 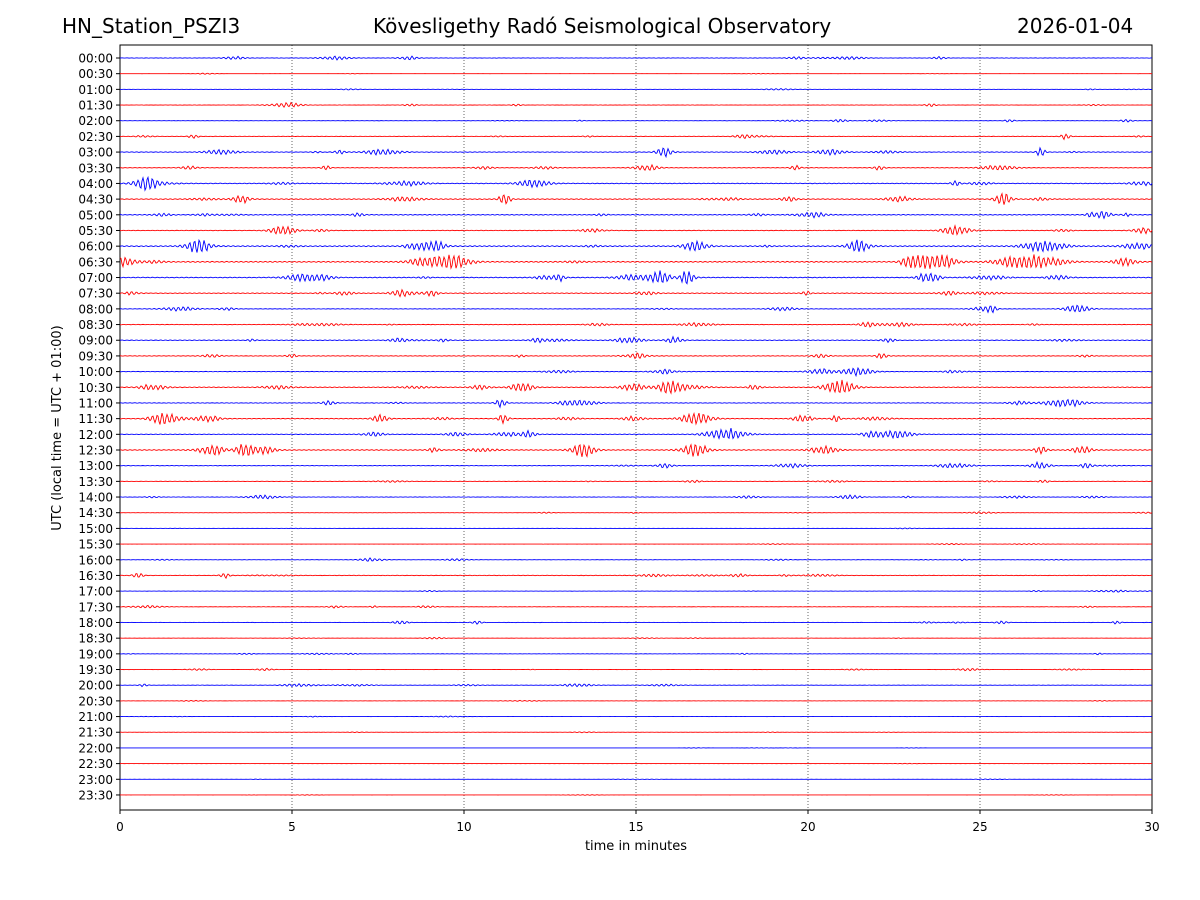 I want to click on y-tick-label: 02:30, so click(x=95, y=137).